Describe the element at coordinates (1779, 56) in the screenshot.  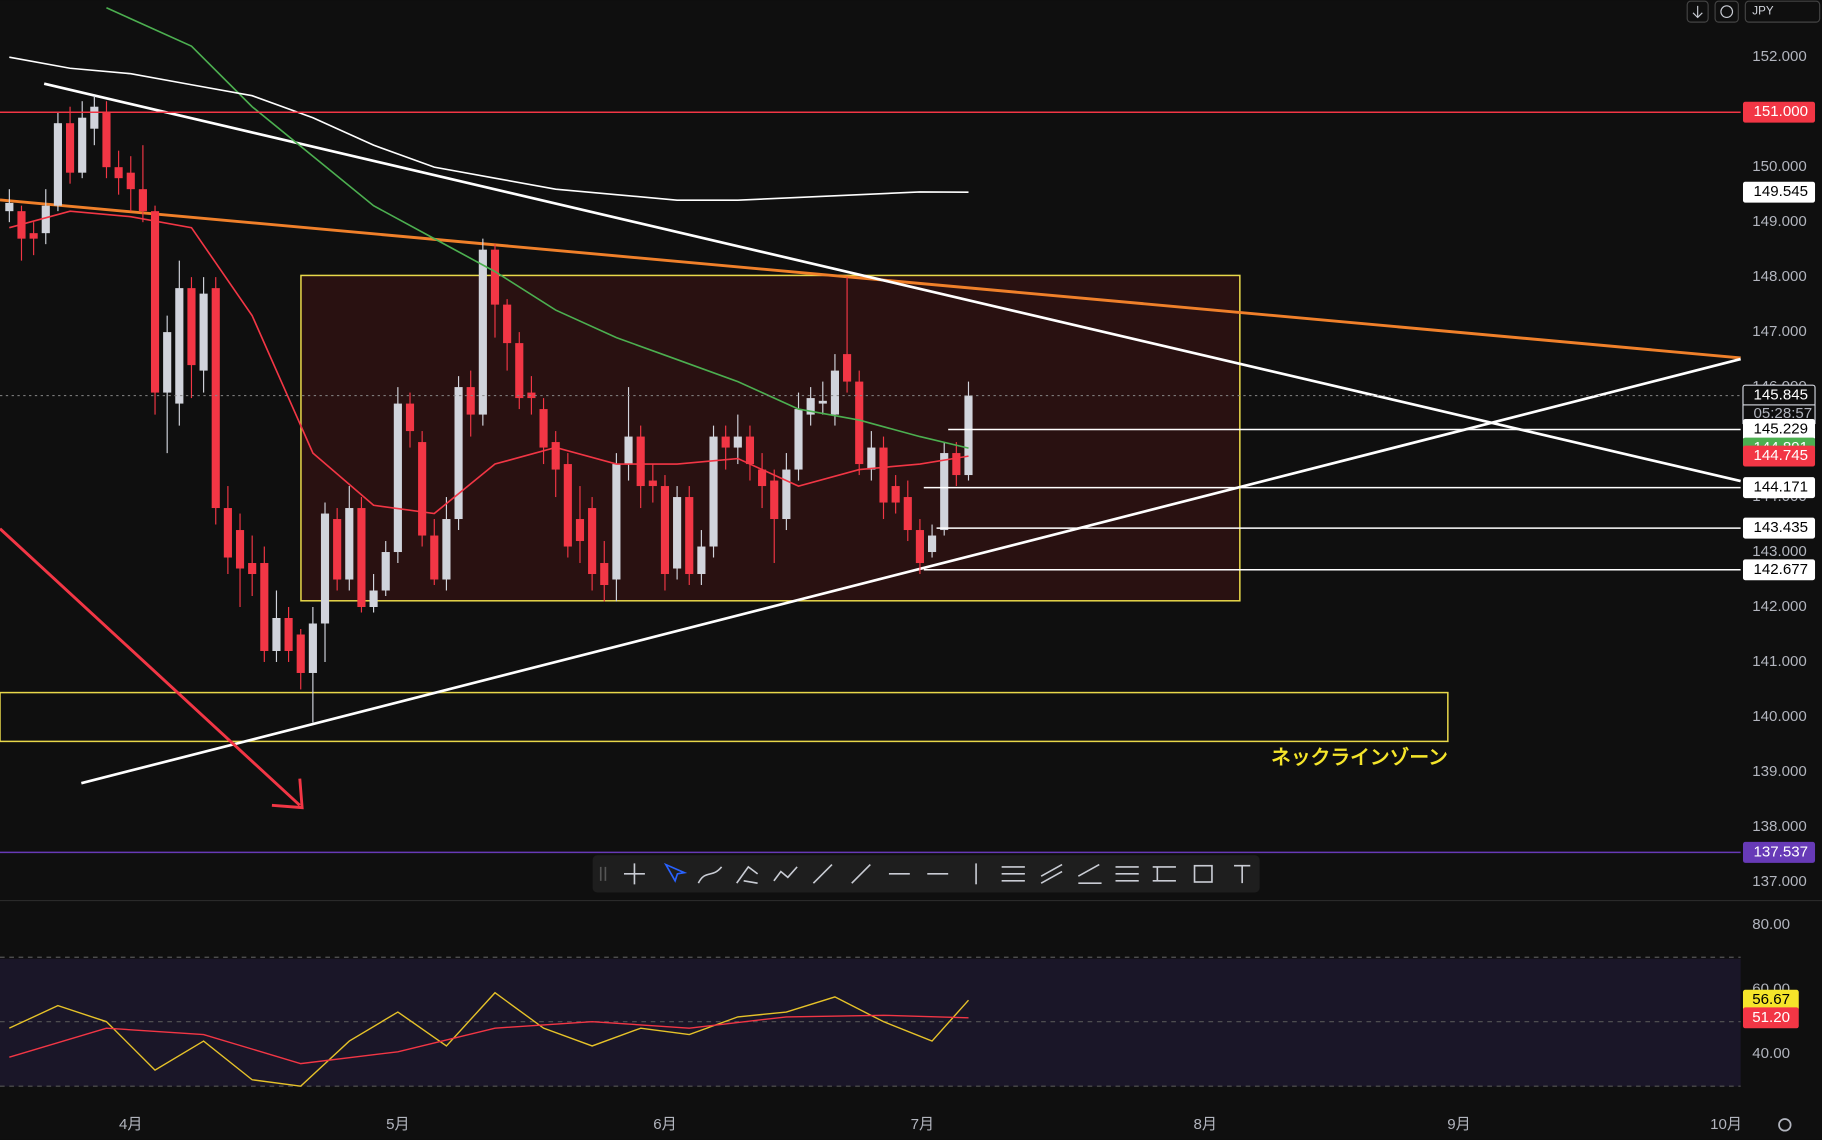
I see `y-tick-label: 152.000` at that location.